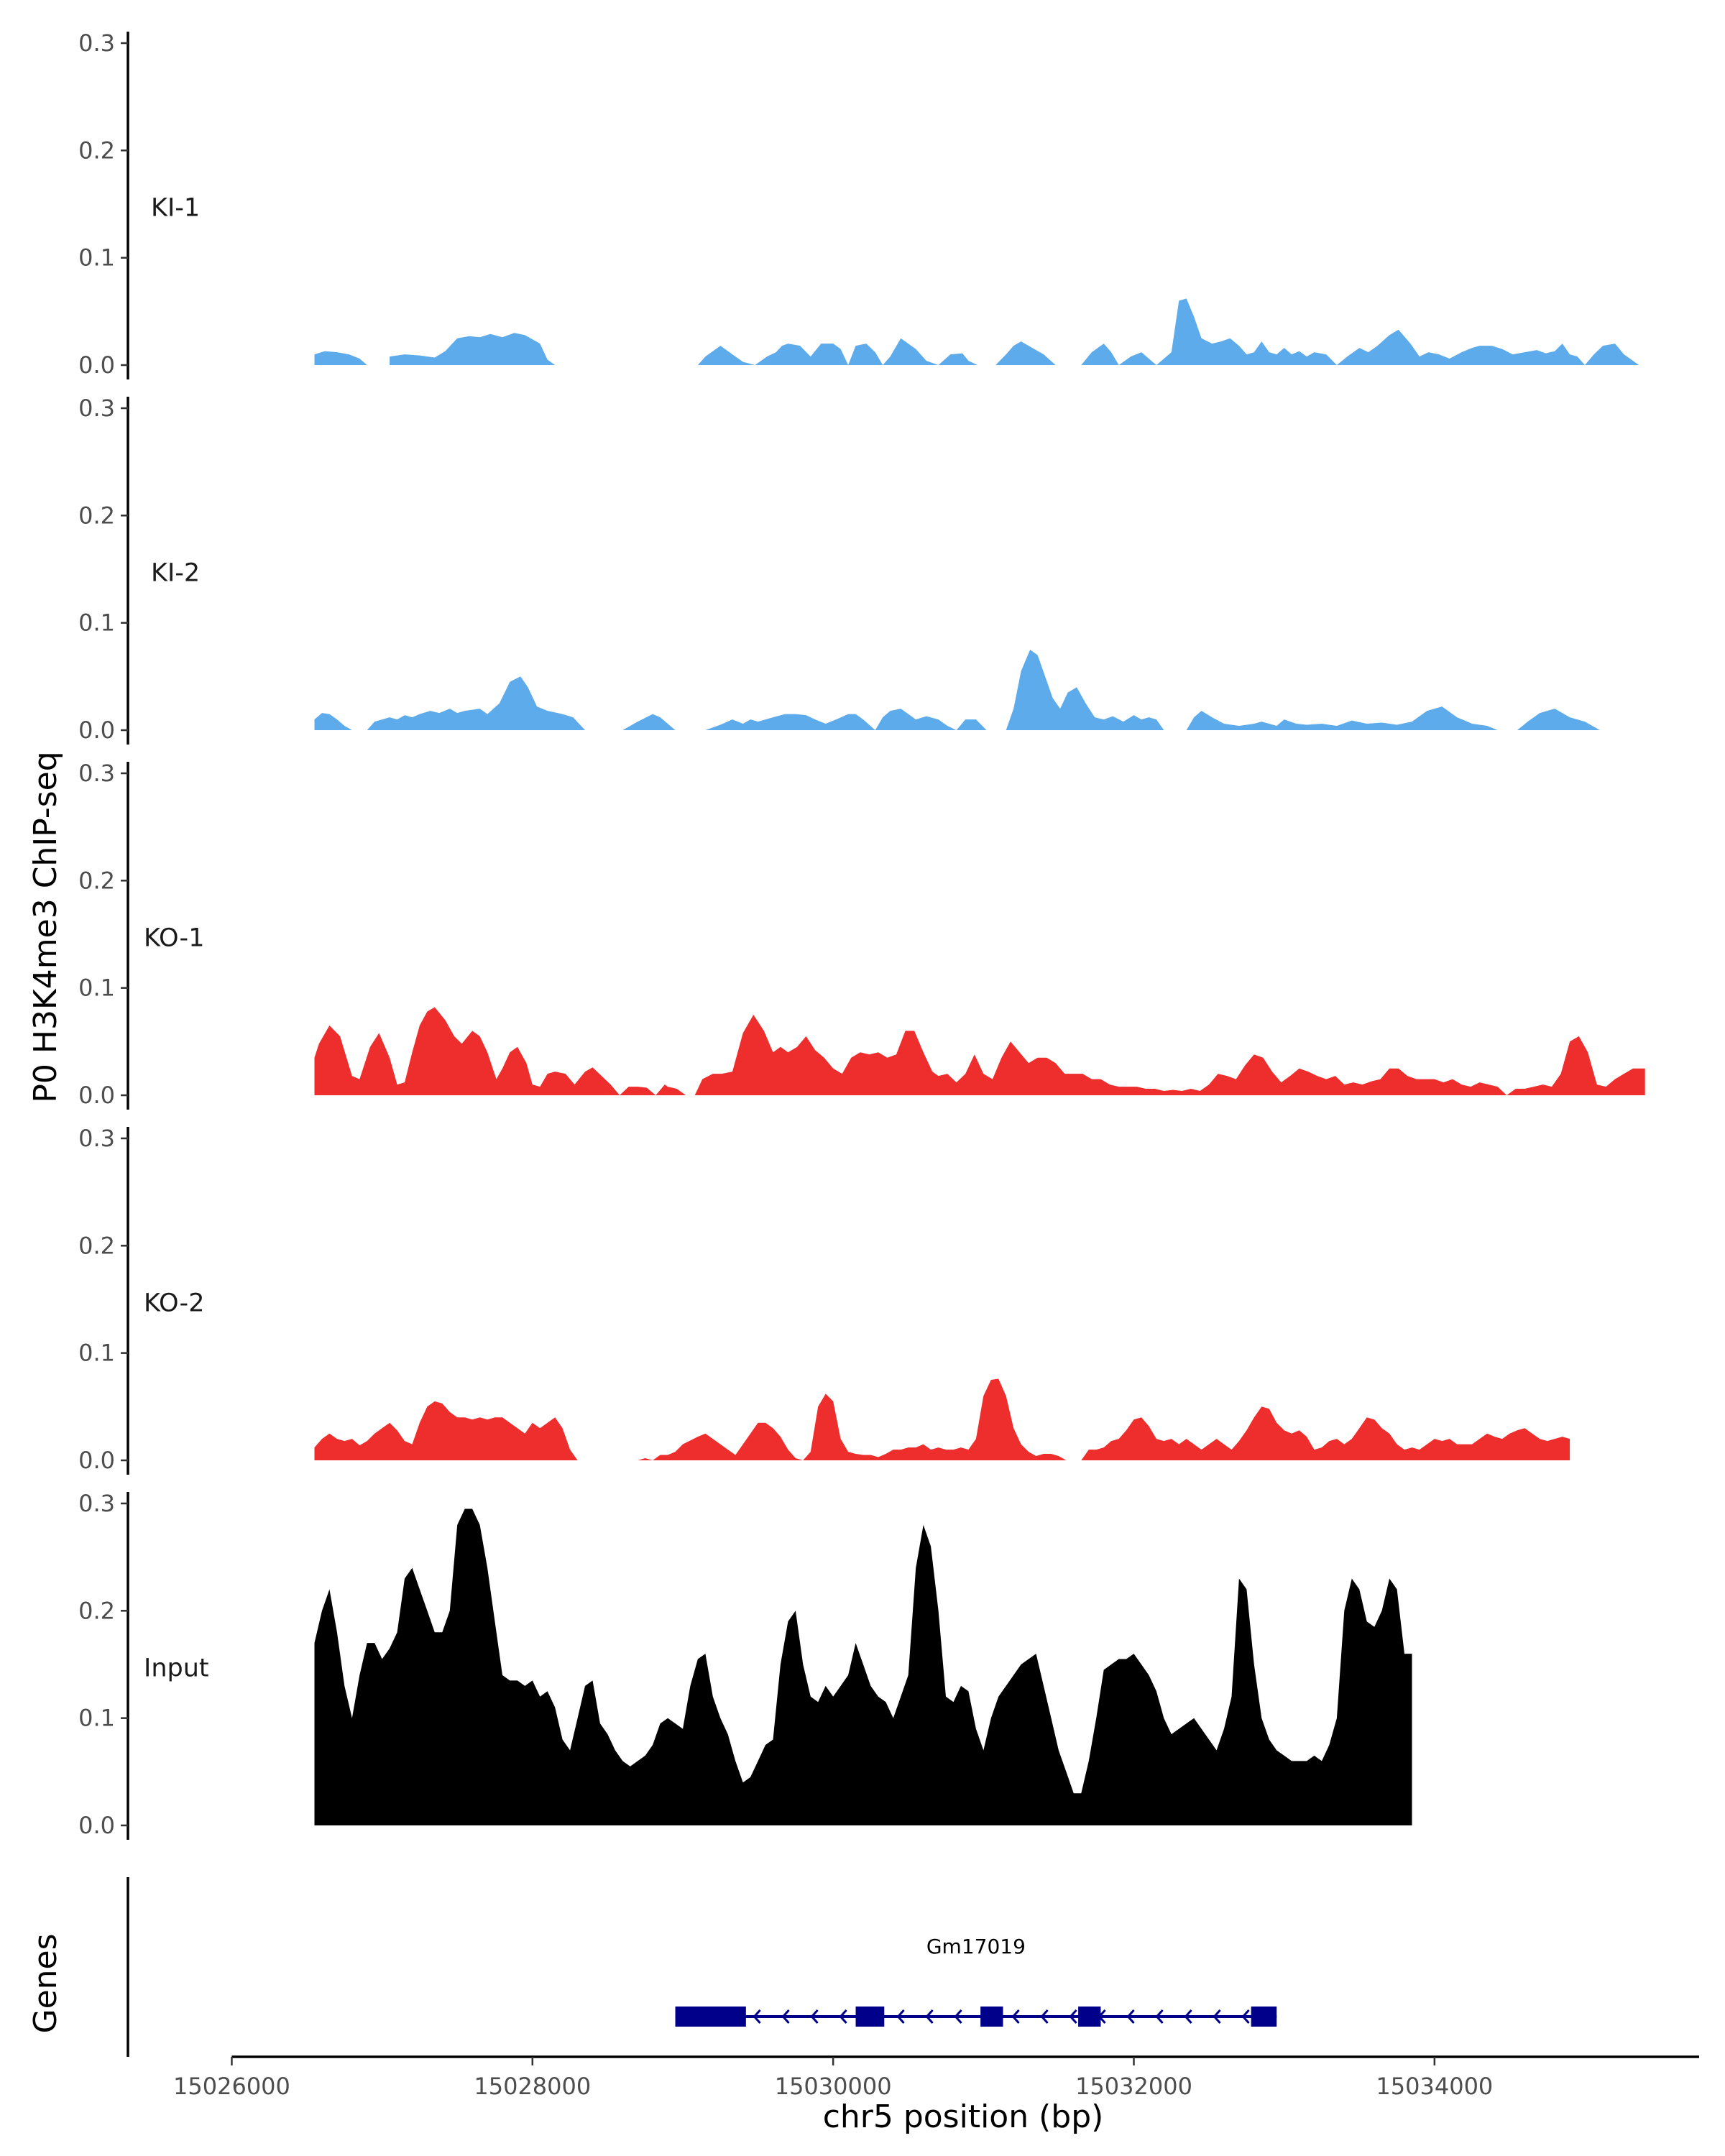 This screenshot has height=2156, width=1725. Describe the element at coordinates (824, 1300) in the screenshot. I see `track-ko-2: 0.0 0.1 0.2 0.3 KO-2` at that location.